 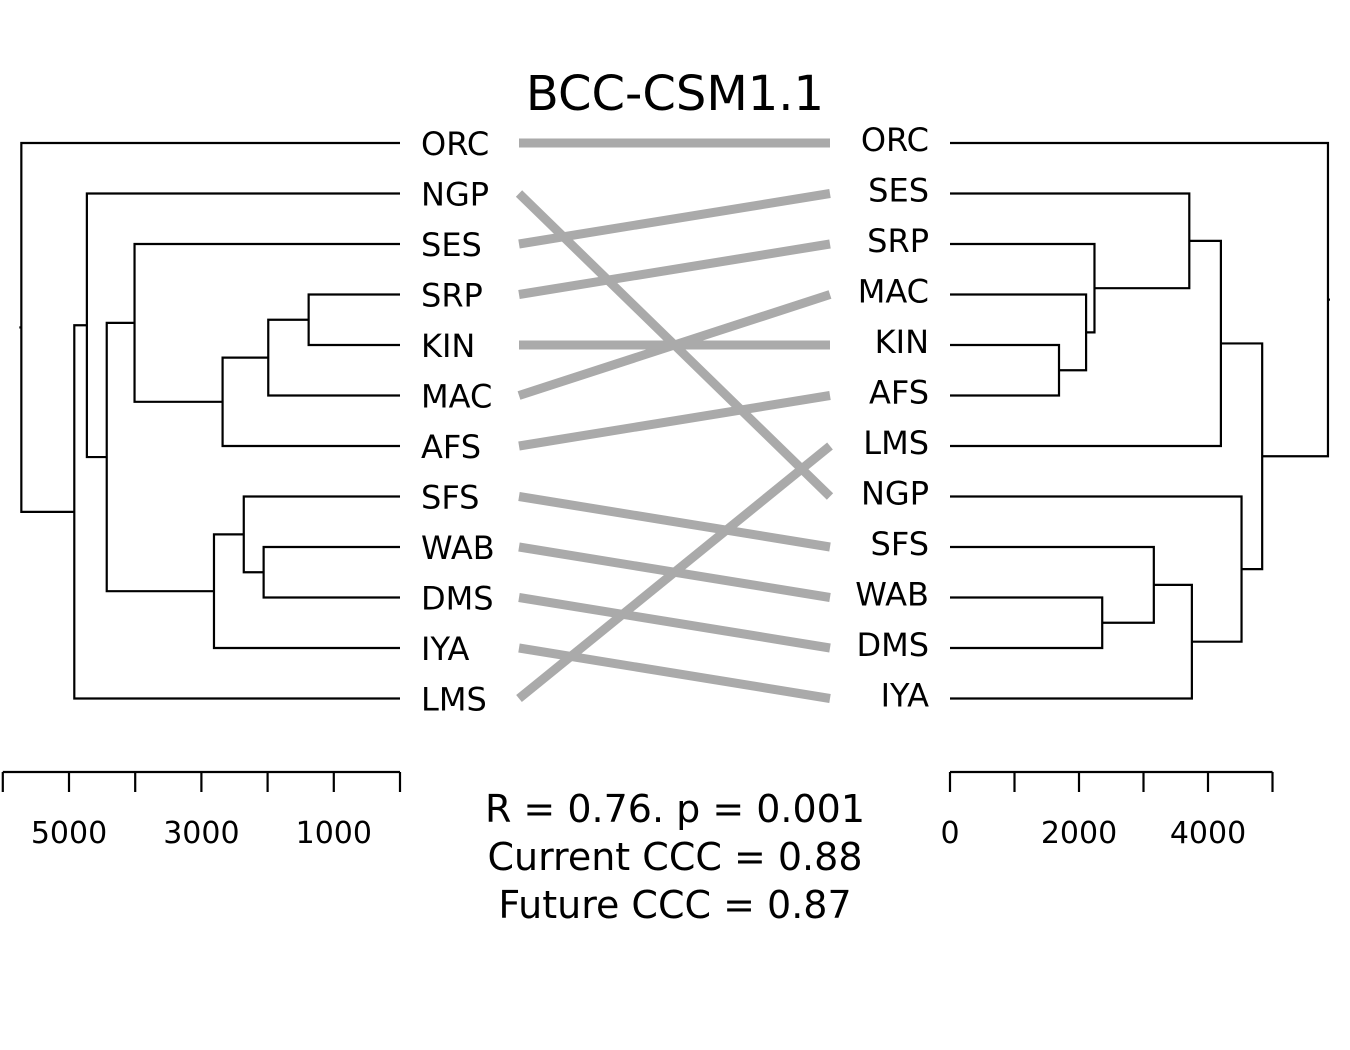 What do you see at coordinates (331, 572) in the screenshot?
I see `left-merge-l5` at bounding box center [331, 572].